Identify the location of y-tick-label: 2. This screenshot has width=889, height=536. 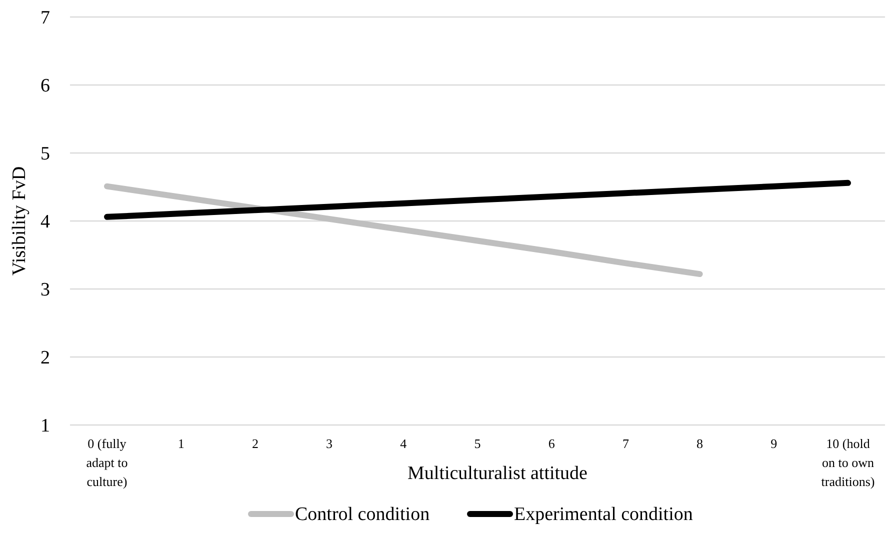
(45, 358).